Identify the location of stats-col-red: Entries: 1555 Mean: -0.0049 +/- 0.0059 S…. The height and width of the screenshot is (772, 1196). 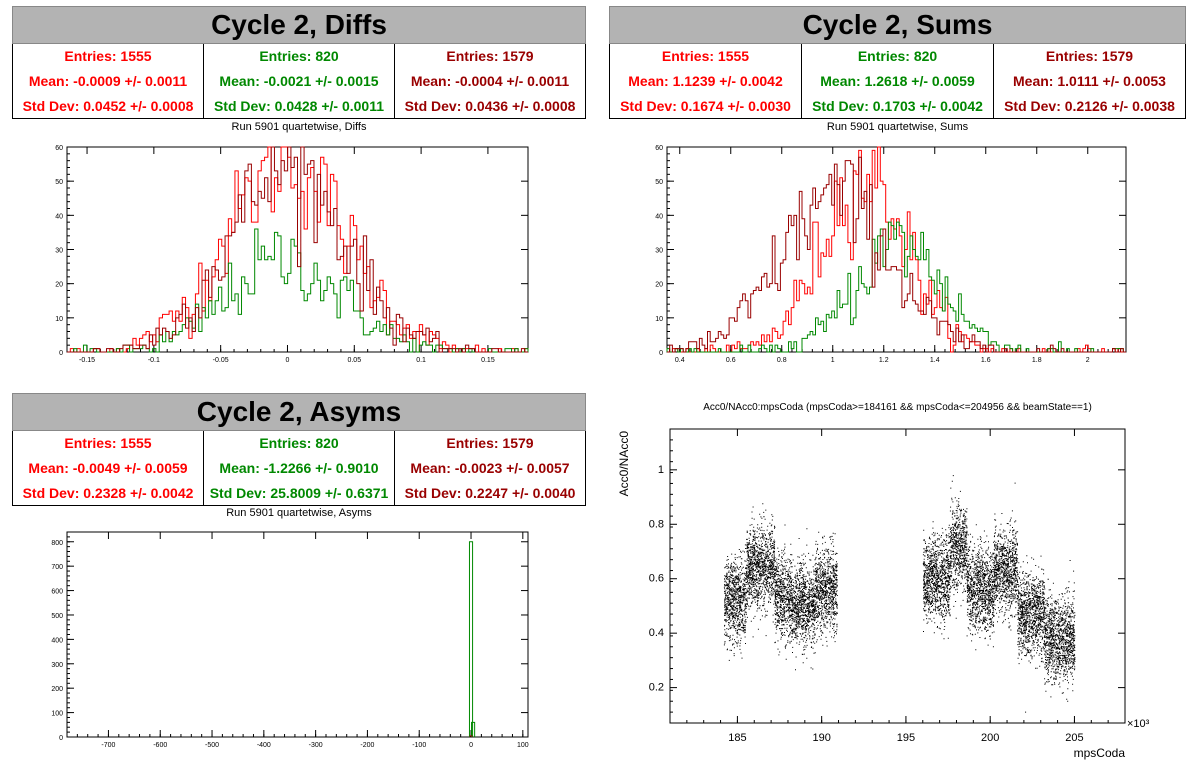
(108, 468).